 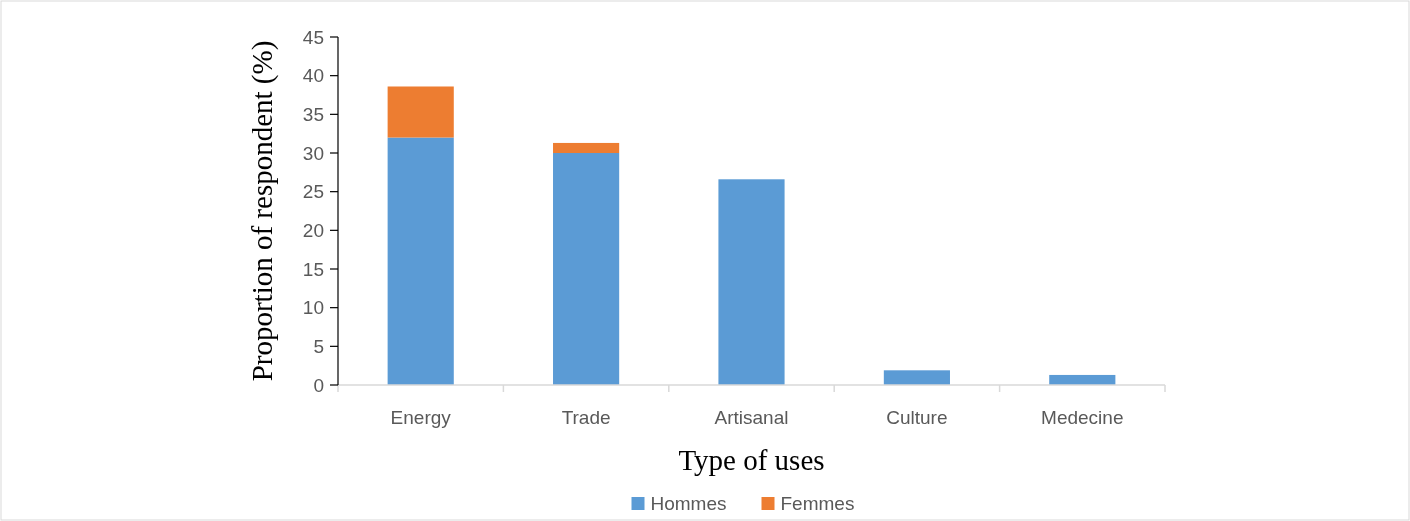 I want to click on y-tick-label: 45, so click(x=313, y=37).